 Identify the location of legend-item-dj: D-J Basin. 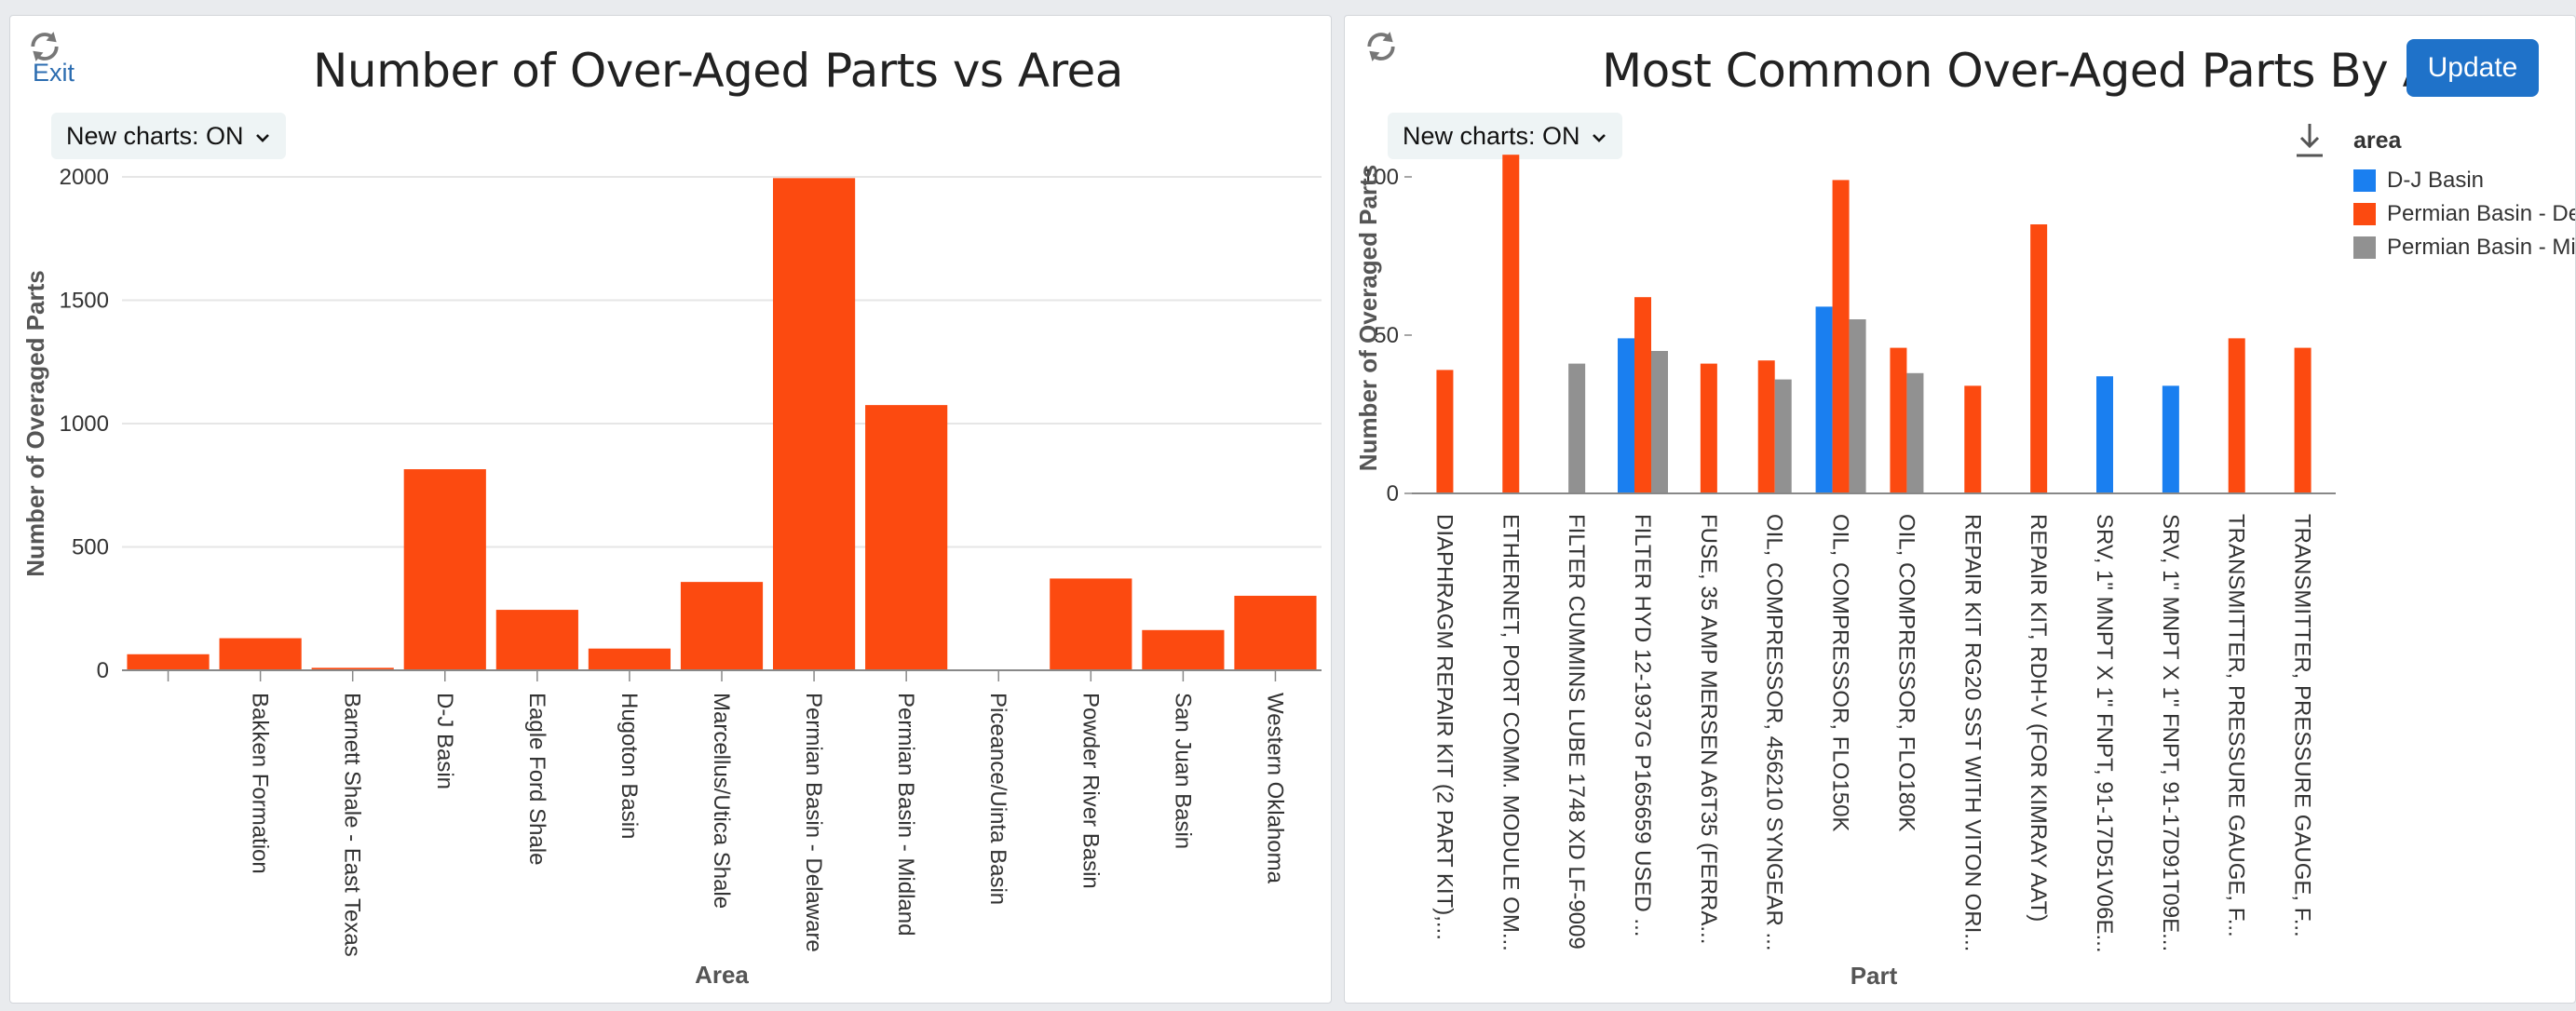
(2464, 180).